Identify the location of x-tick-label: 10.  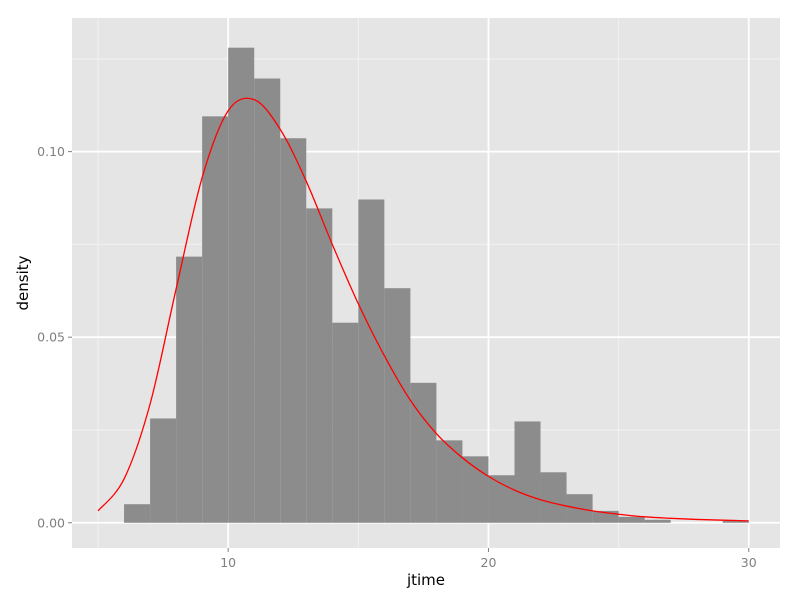
(228, 562).